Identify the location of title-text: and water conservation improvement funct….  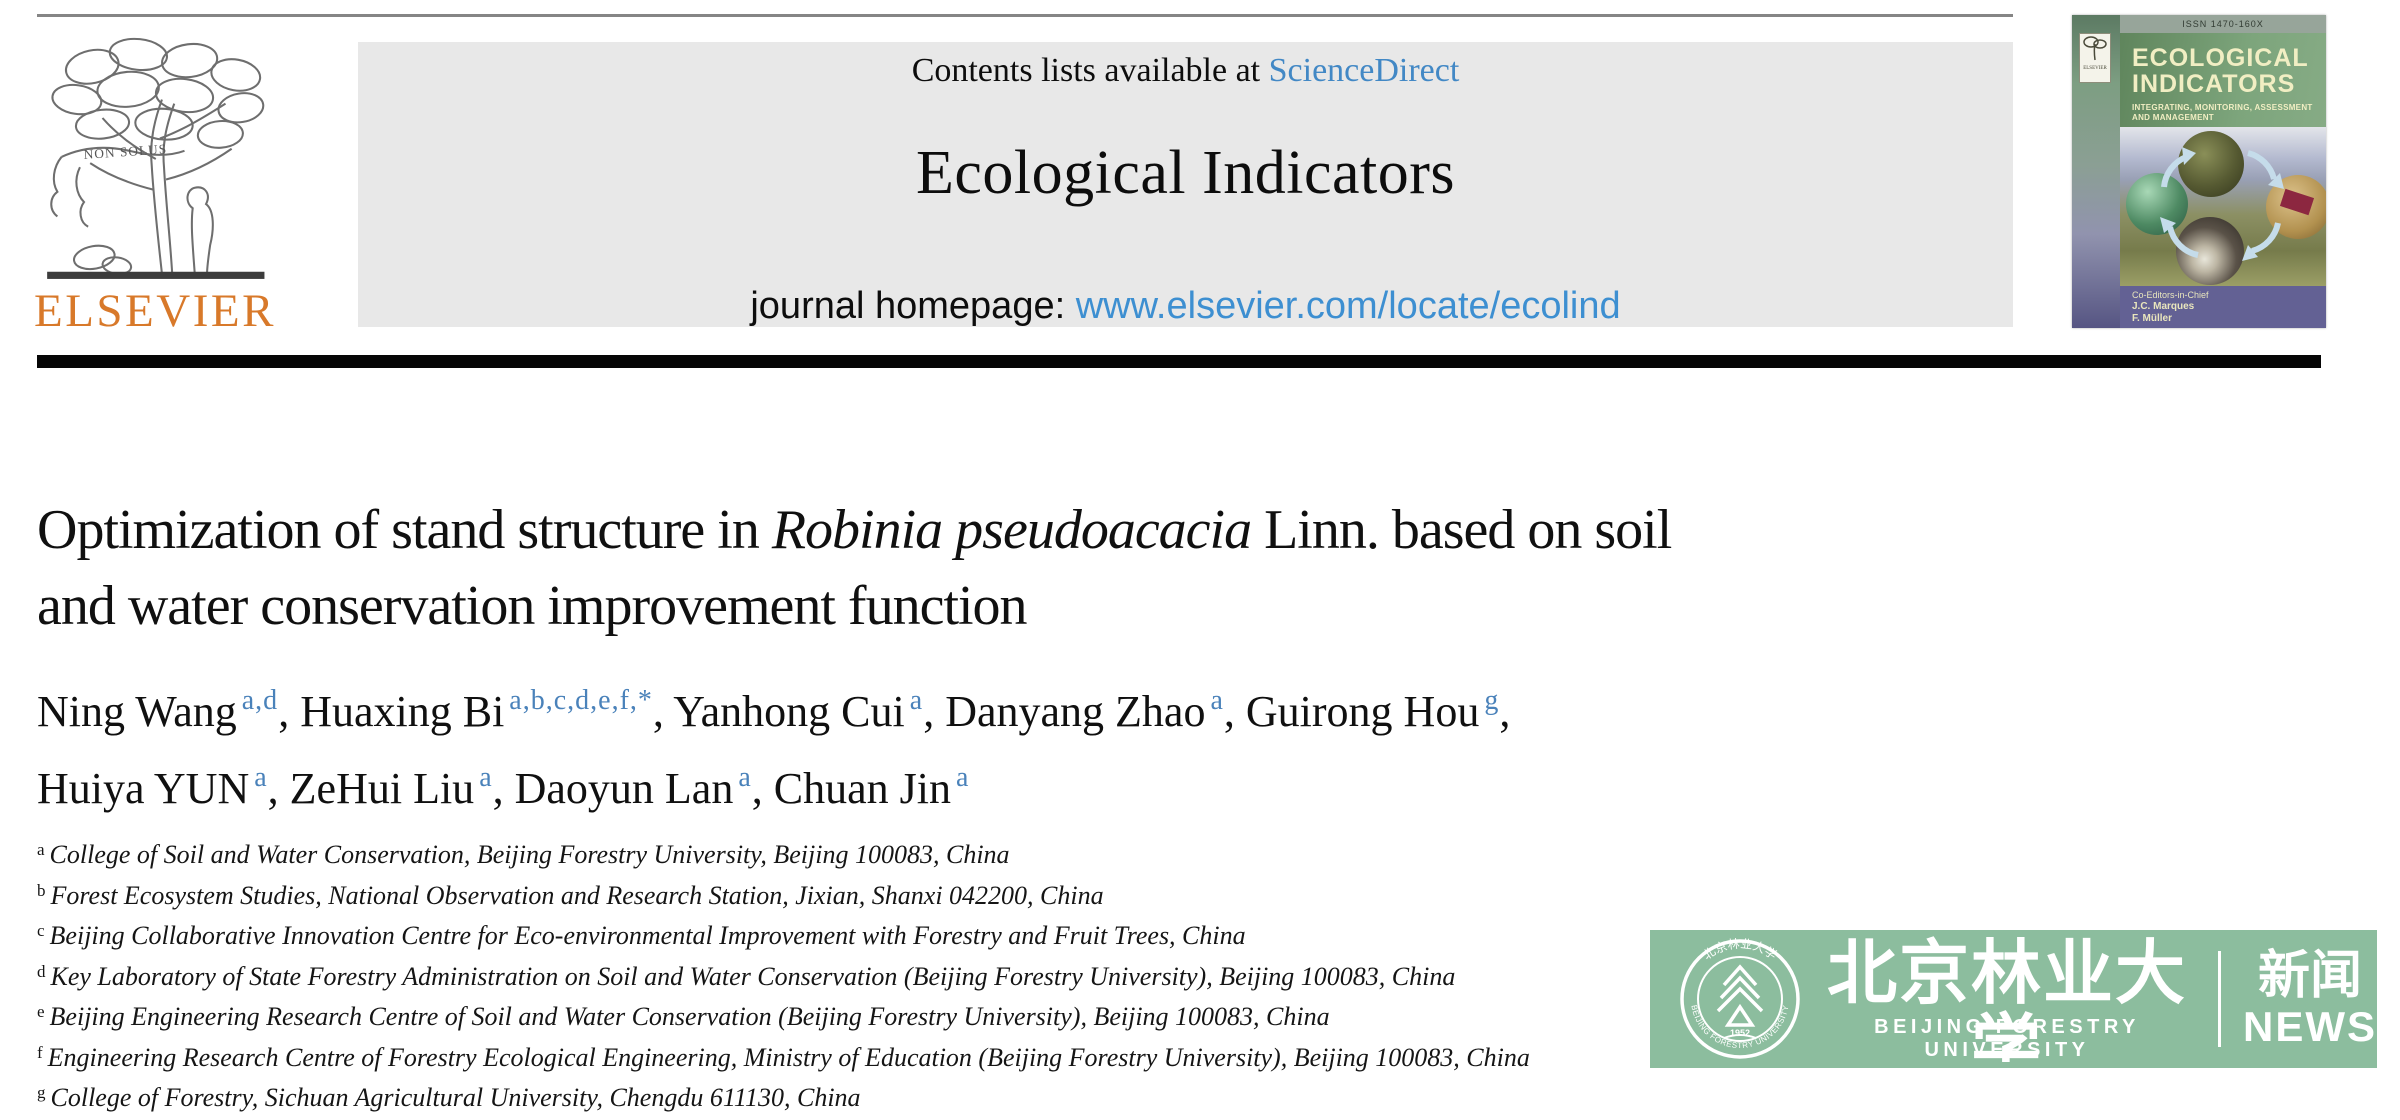
(532, 606).